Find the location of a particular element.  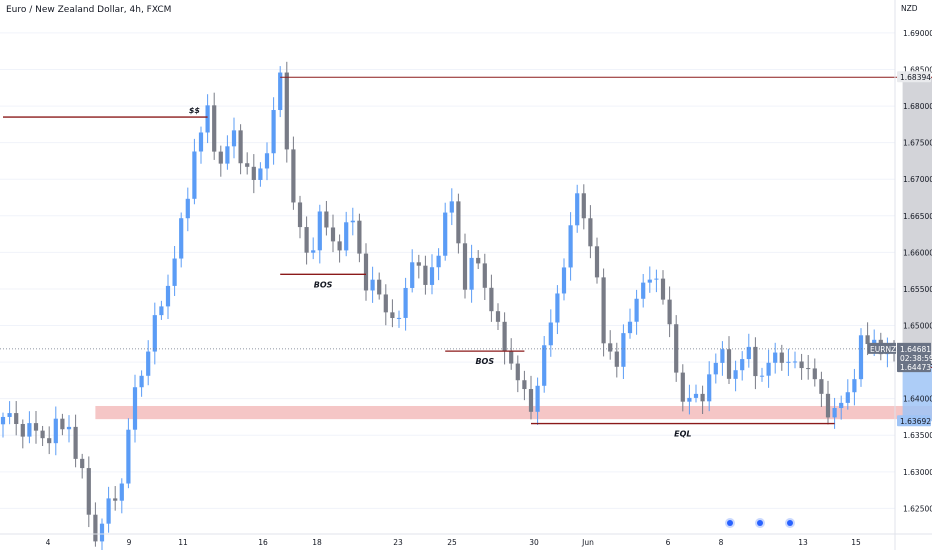

y-tick-label: 1.66000 is located at coordinates (917, 252).